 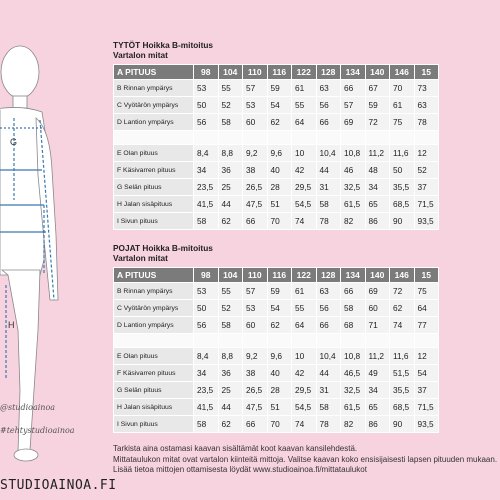 What do you see at coordinates (426, 187) in the screenshot?
I see `measurement-cell: 37` at bounding box center [426, 187].